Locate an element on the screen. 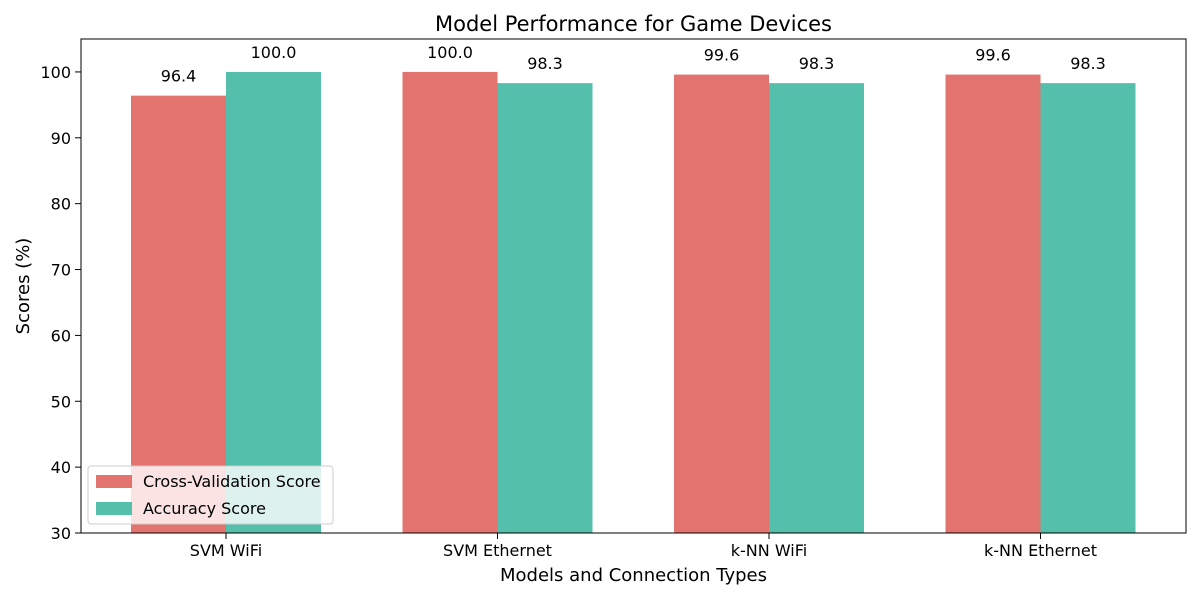  data-labels-group: 96.4 100.0 100.0 98.3 99.6 98.3 99.6 98.3 is located at coordinates (633, 64).